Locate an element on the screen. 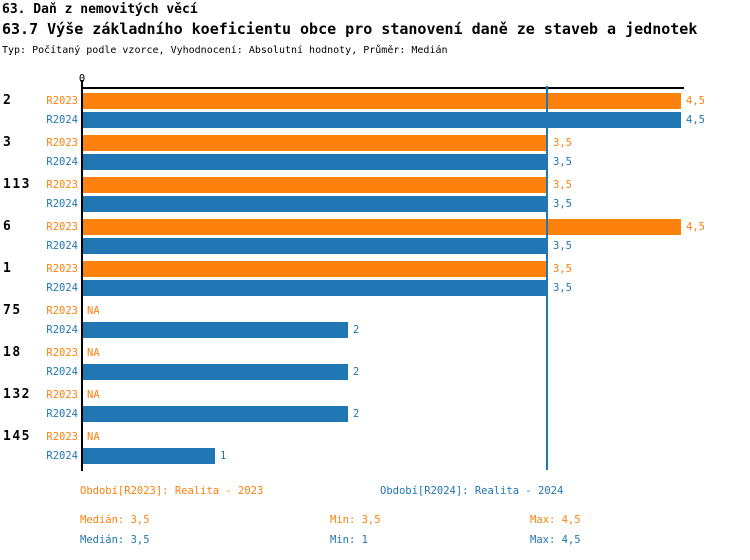 The image size is (750, 560). category-label: 6 is located at coordinates (8, 226).